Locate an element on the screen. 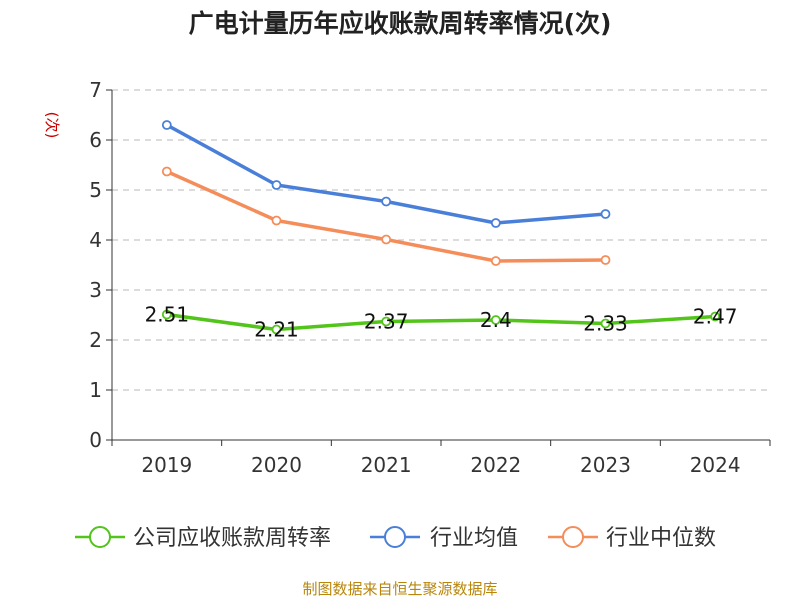  legend-label-1: 公司应收账款周转率 is located at coordinates (232, 538).